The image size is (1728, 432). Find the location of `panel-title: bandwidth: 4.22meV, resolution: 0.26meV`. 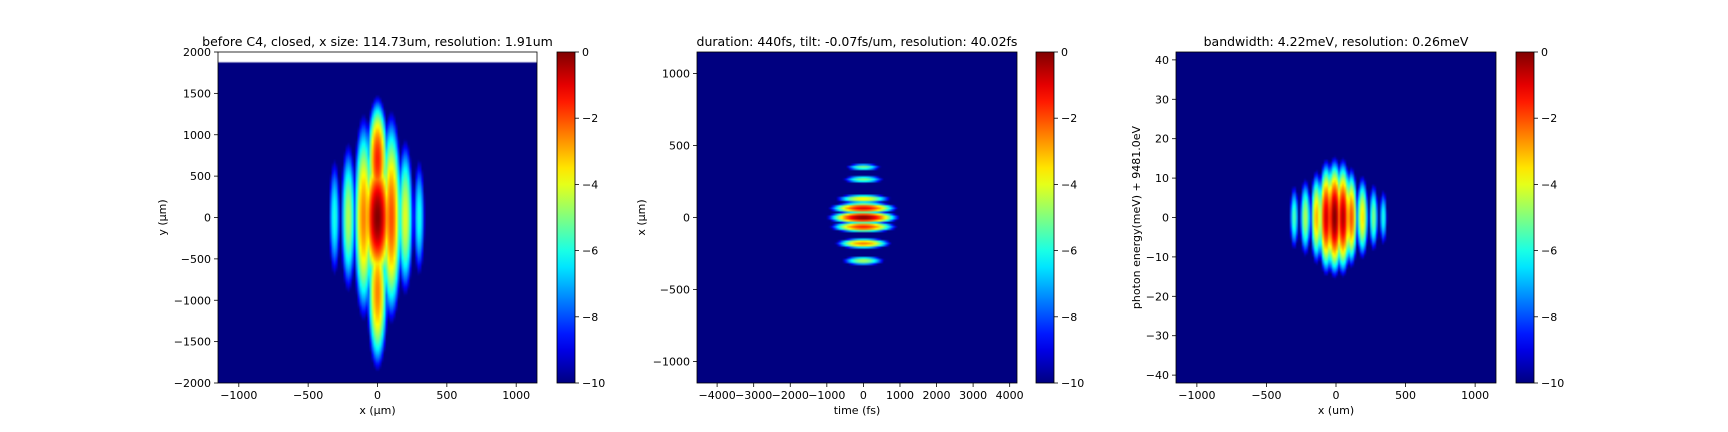

panel-title: bandwidth: 4.22meV, resolution: 0.26meV is located at coordinates (1336, 41).